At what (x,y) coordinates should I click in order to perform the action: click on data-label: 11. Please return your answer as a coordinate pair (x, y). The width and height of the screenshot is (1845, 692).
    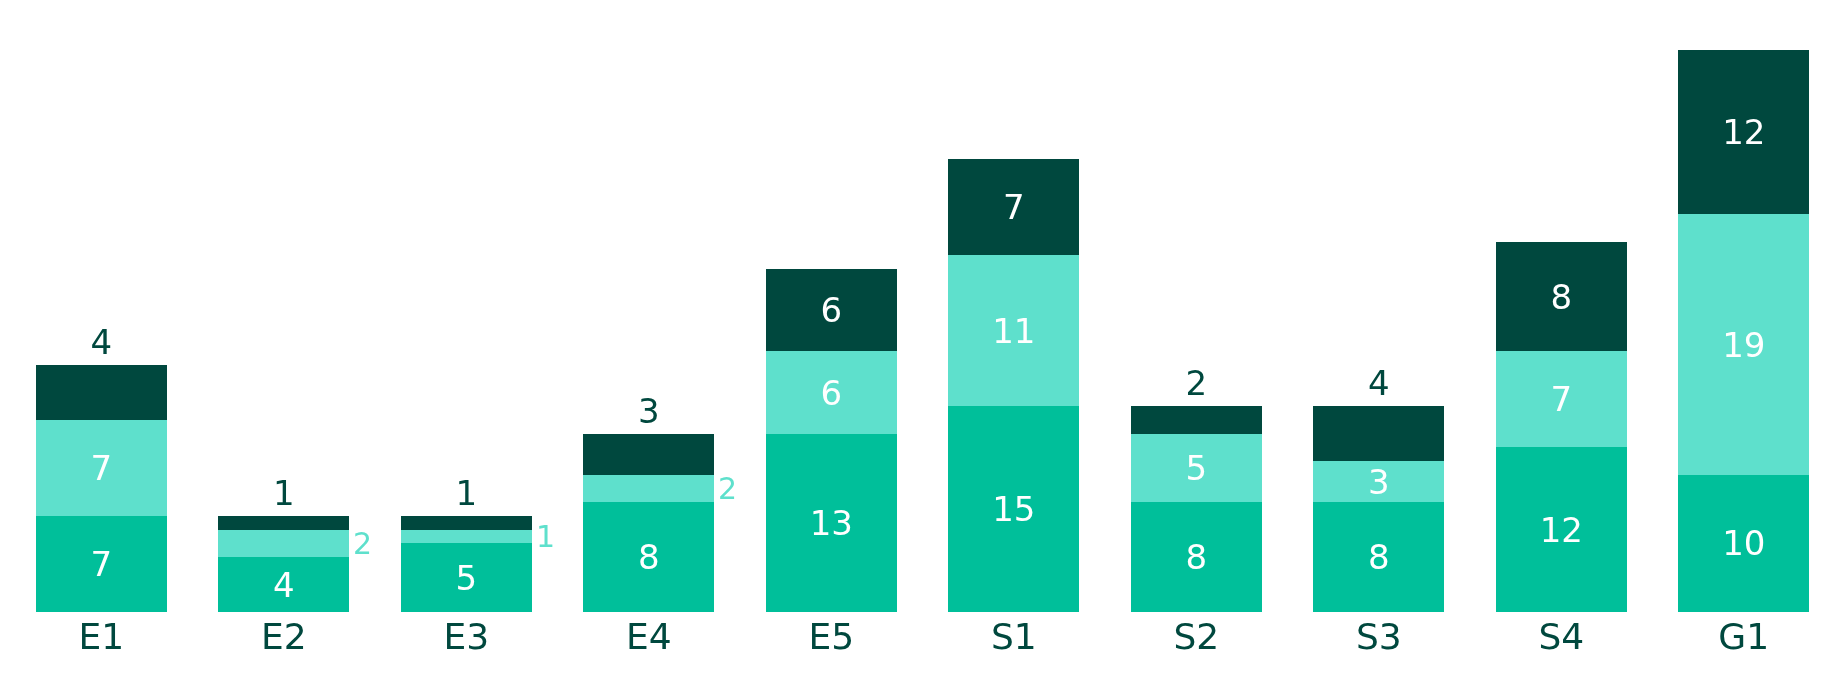
    Looking at the image, I should click on (1014, 330).